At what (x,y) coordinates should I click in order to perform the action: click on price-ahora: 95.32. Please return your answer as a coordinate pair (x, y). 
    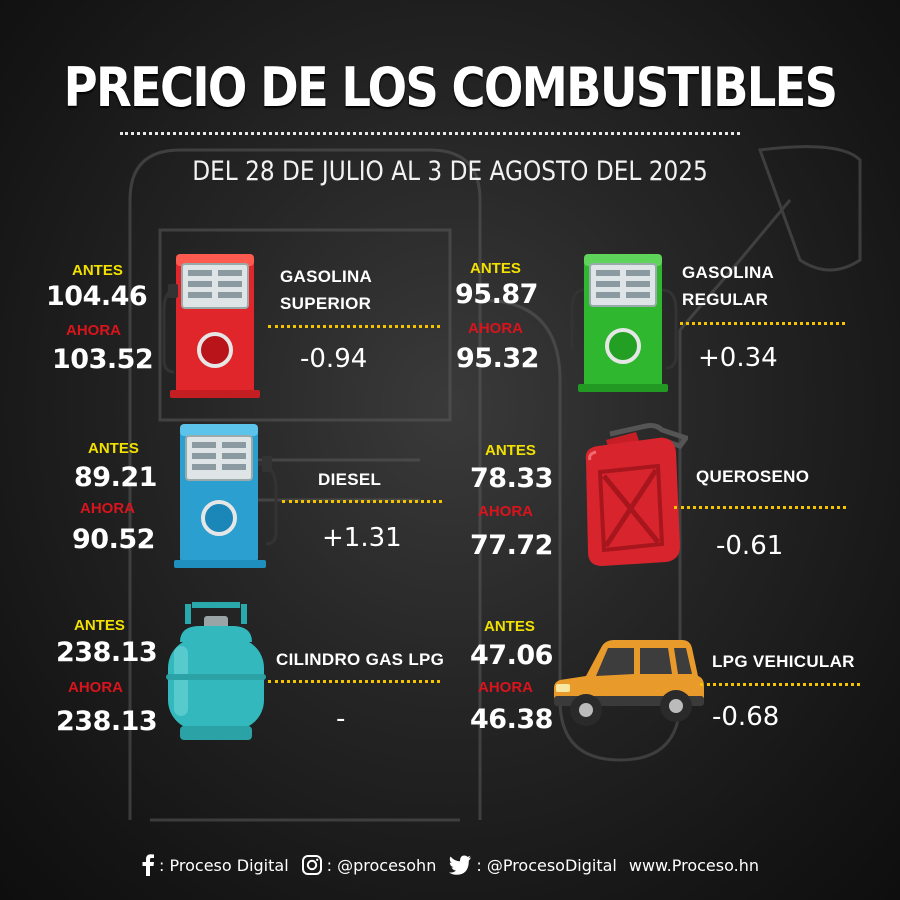
    Looking at the image, I should click on (497, 358).